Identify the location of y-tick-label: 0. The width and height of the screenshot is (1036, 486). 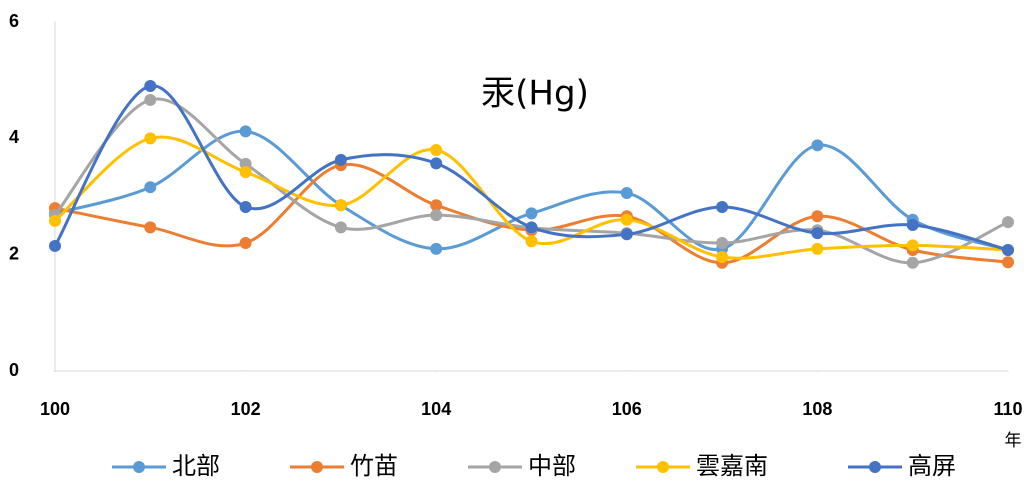
(14, 370).